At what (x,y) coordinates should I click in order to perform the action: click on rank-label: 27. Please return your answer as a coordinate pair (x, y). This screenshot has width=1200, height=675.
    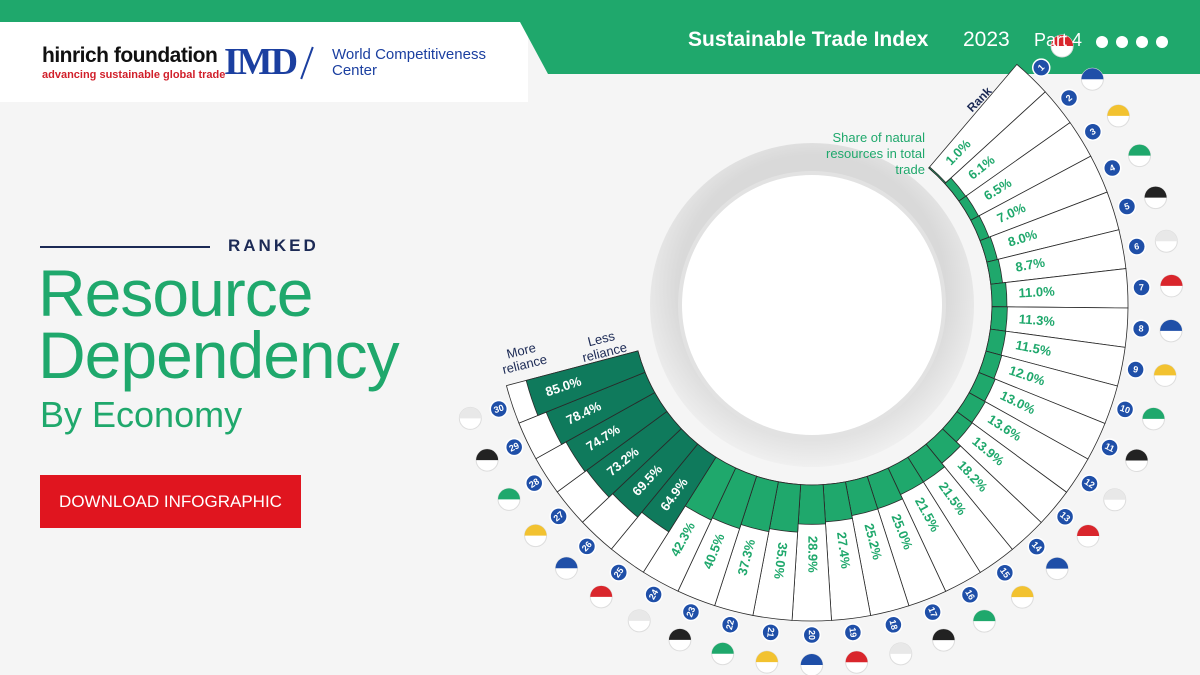
    Looking at the image, I should click on (558, 516).